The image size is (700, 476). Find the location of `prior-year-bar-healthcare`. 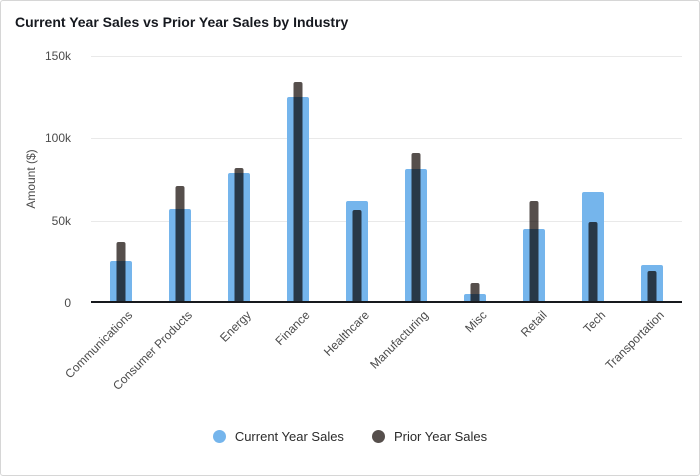

prior-year-bar-healthcare is located at coordinates (357, 255).